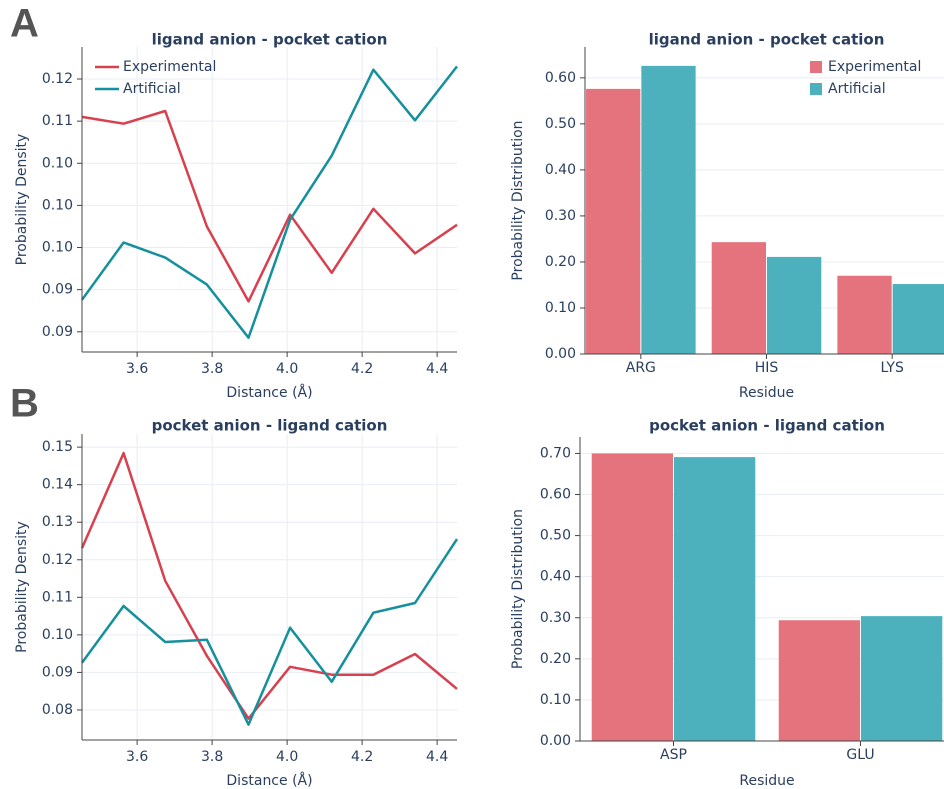 The image size is (944, 789). I want to click on x-tick-label: GLU, so click(860, 755).